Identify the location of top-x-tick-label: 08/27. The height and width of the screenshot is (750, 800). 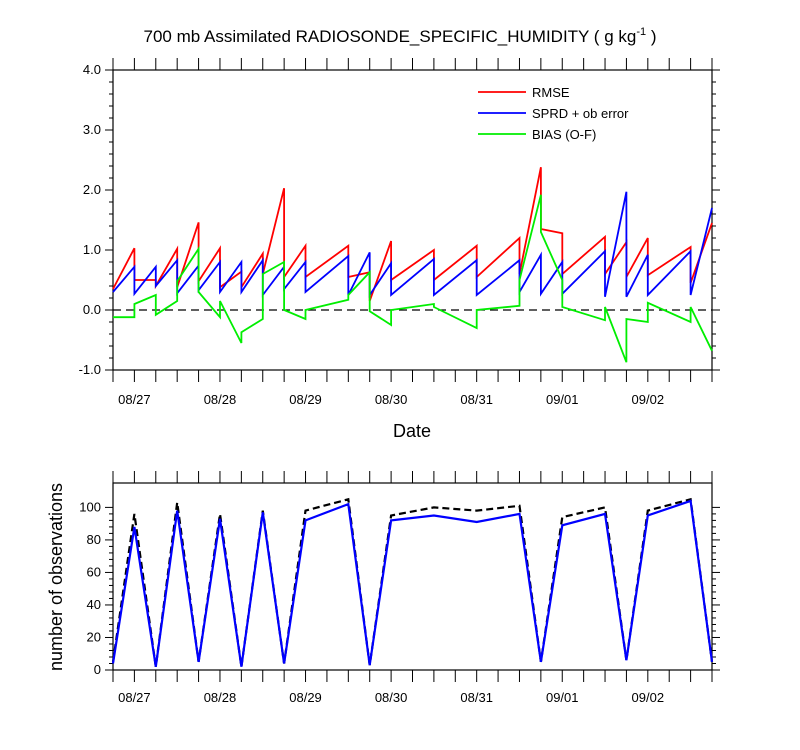
(134, 399).